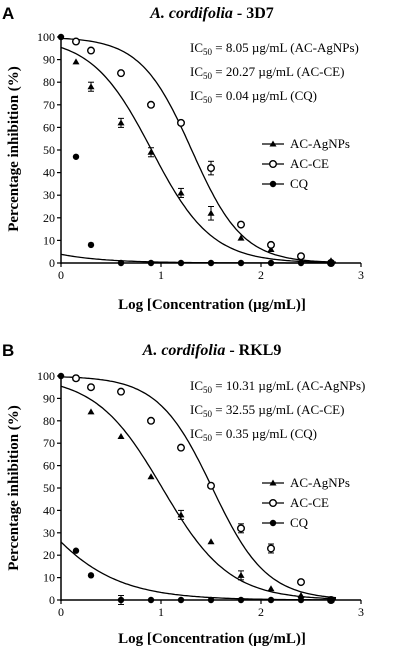  What do you see at coordinates (309, 163) in the screenshot?
I see `legend-label: AC-CE` at bounding box center [309, 163].